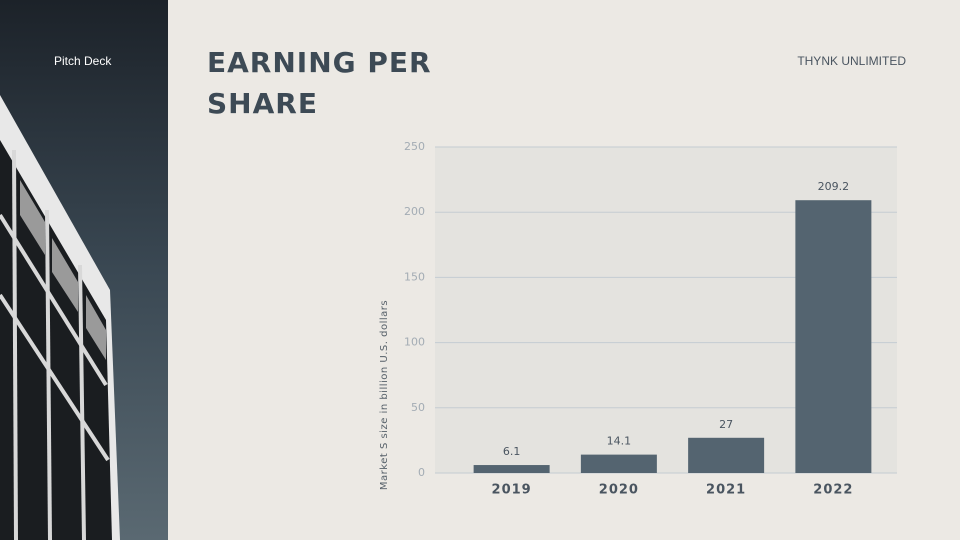 The image size is (960, 540). What do you see at coordinates (512, 490) in the screenshot?
I see `x-tick-label: 2019` at bounding box center [512, 490].